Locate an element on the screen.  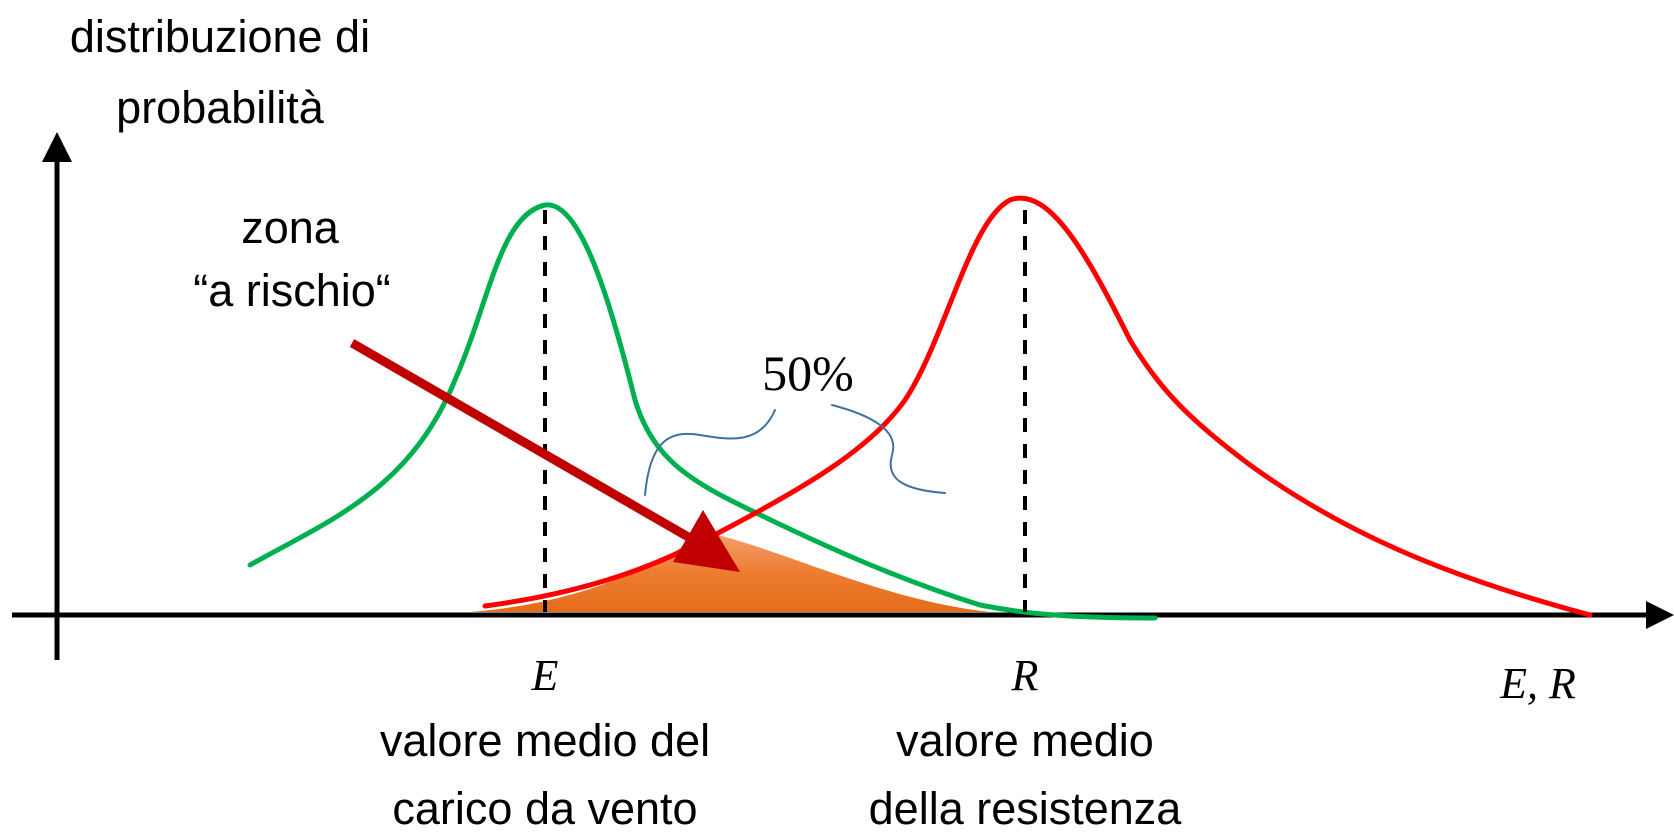
risk-zone-label-line1: zona is located at coordinates (290, 227).